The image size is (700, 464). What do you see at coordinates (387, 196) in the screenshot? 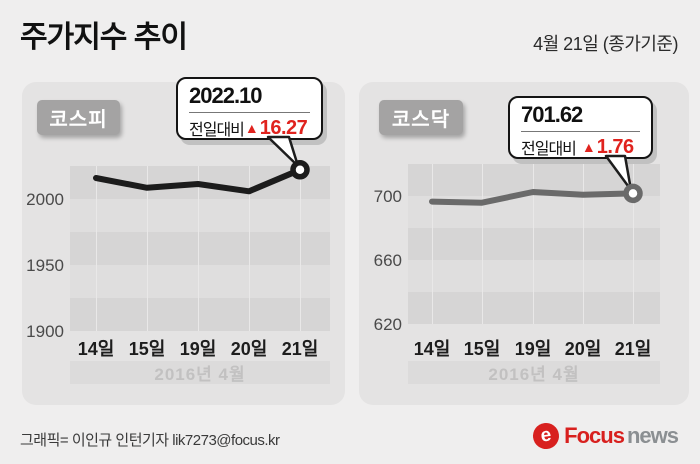
I see `y-tick-label: 700` at bounding box center [387, 196].